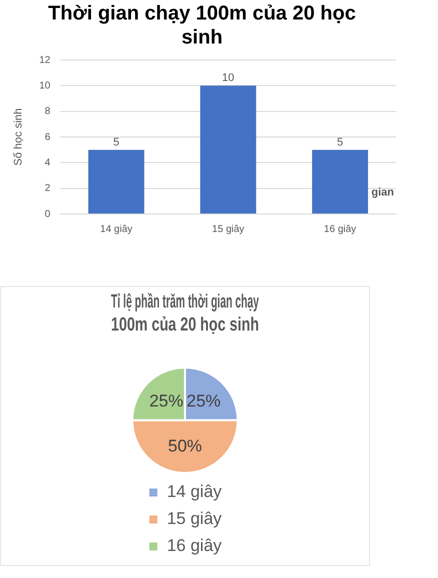 This screenshot has height=578, width=438. What do you see at coordinates (47, 214) in the screenshot?
I see `y-tick-label: 0` at bounding box center [47, 214].